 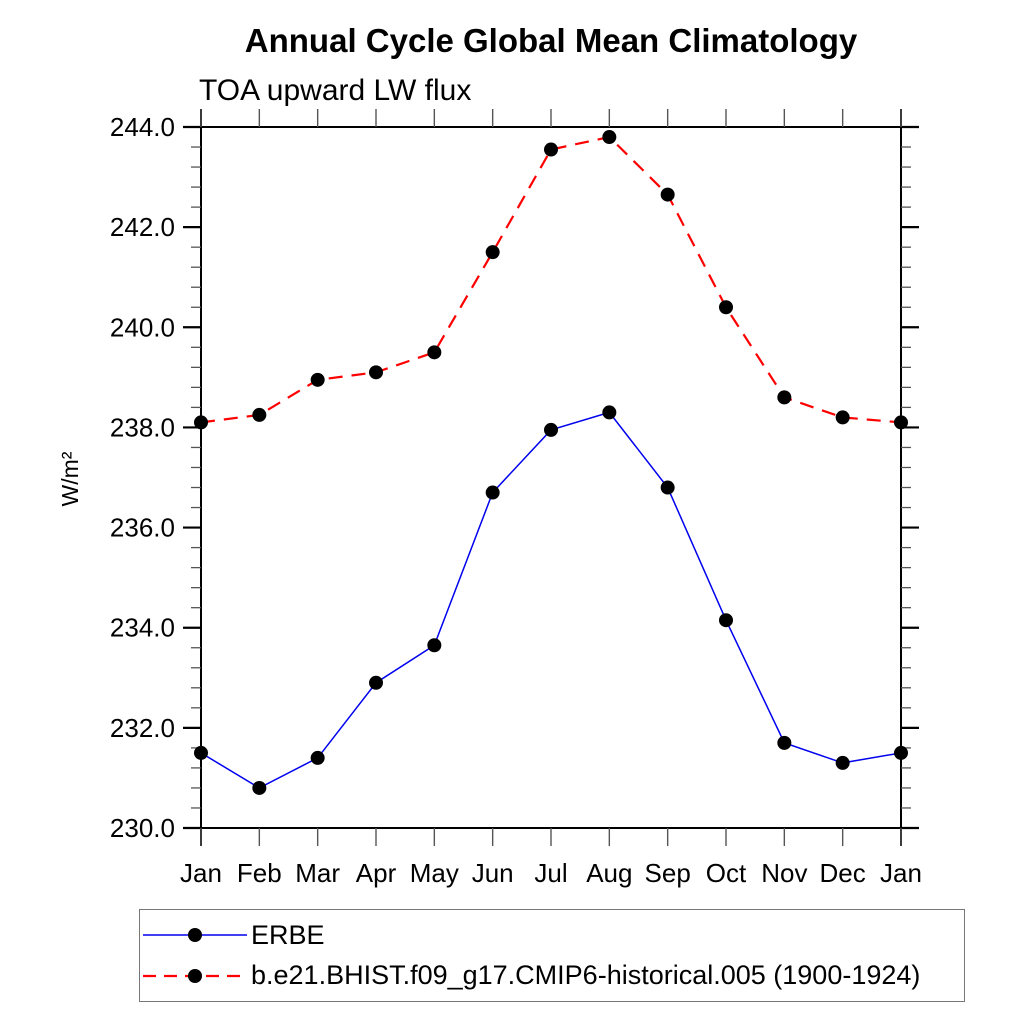 I want to click on y-tick-label: 230.0, so click(x=142, y=828).